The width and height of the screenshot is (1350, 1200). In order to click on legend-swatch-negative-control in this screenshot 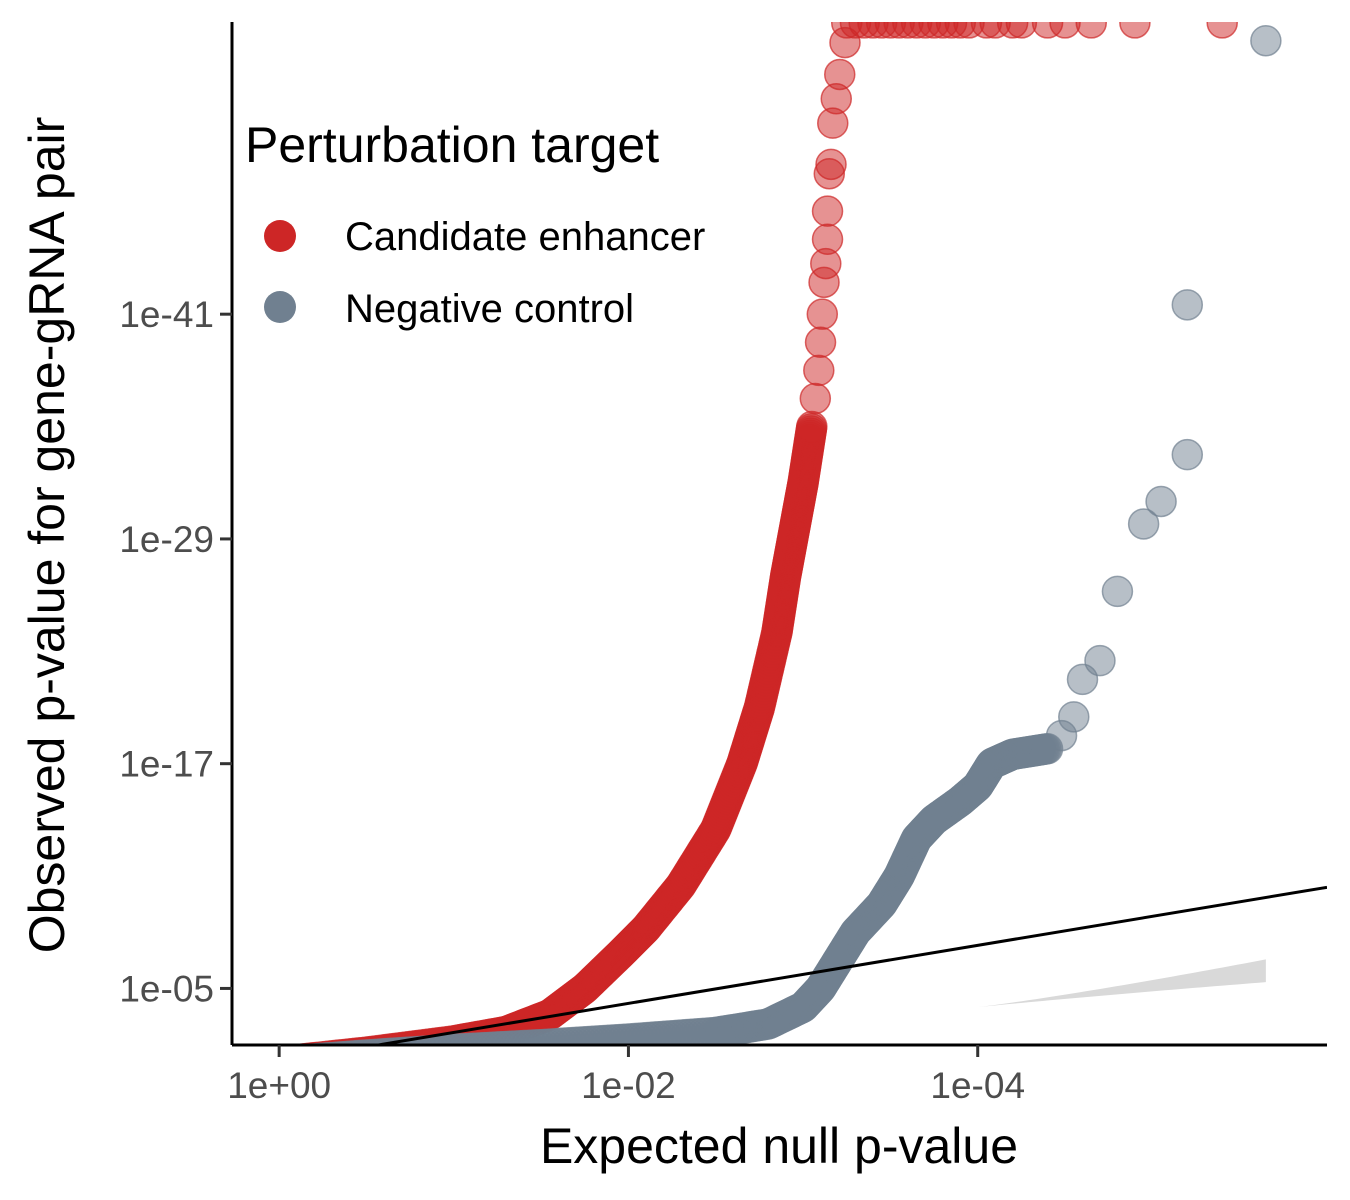, I will do `click(280, 307)`.